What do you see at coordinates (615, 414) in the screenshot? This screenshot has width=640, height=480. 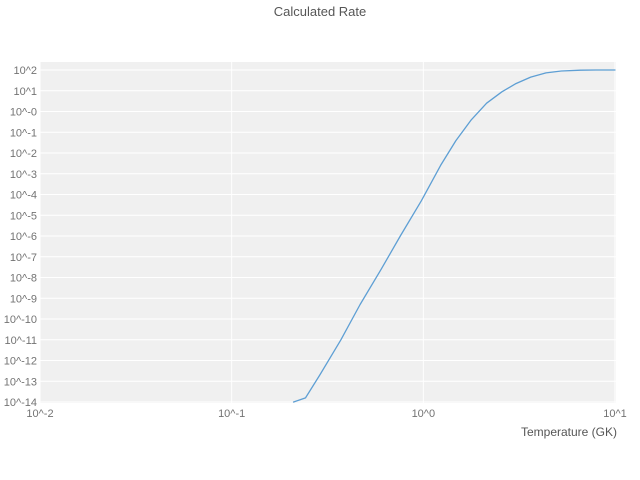 I see `x-tick-label: 10^1` at bounding box center [615, 414].